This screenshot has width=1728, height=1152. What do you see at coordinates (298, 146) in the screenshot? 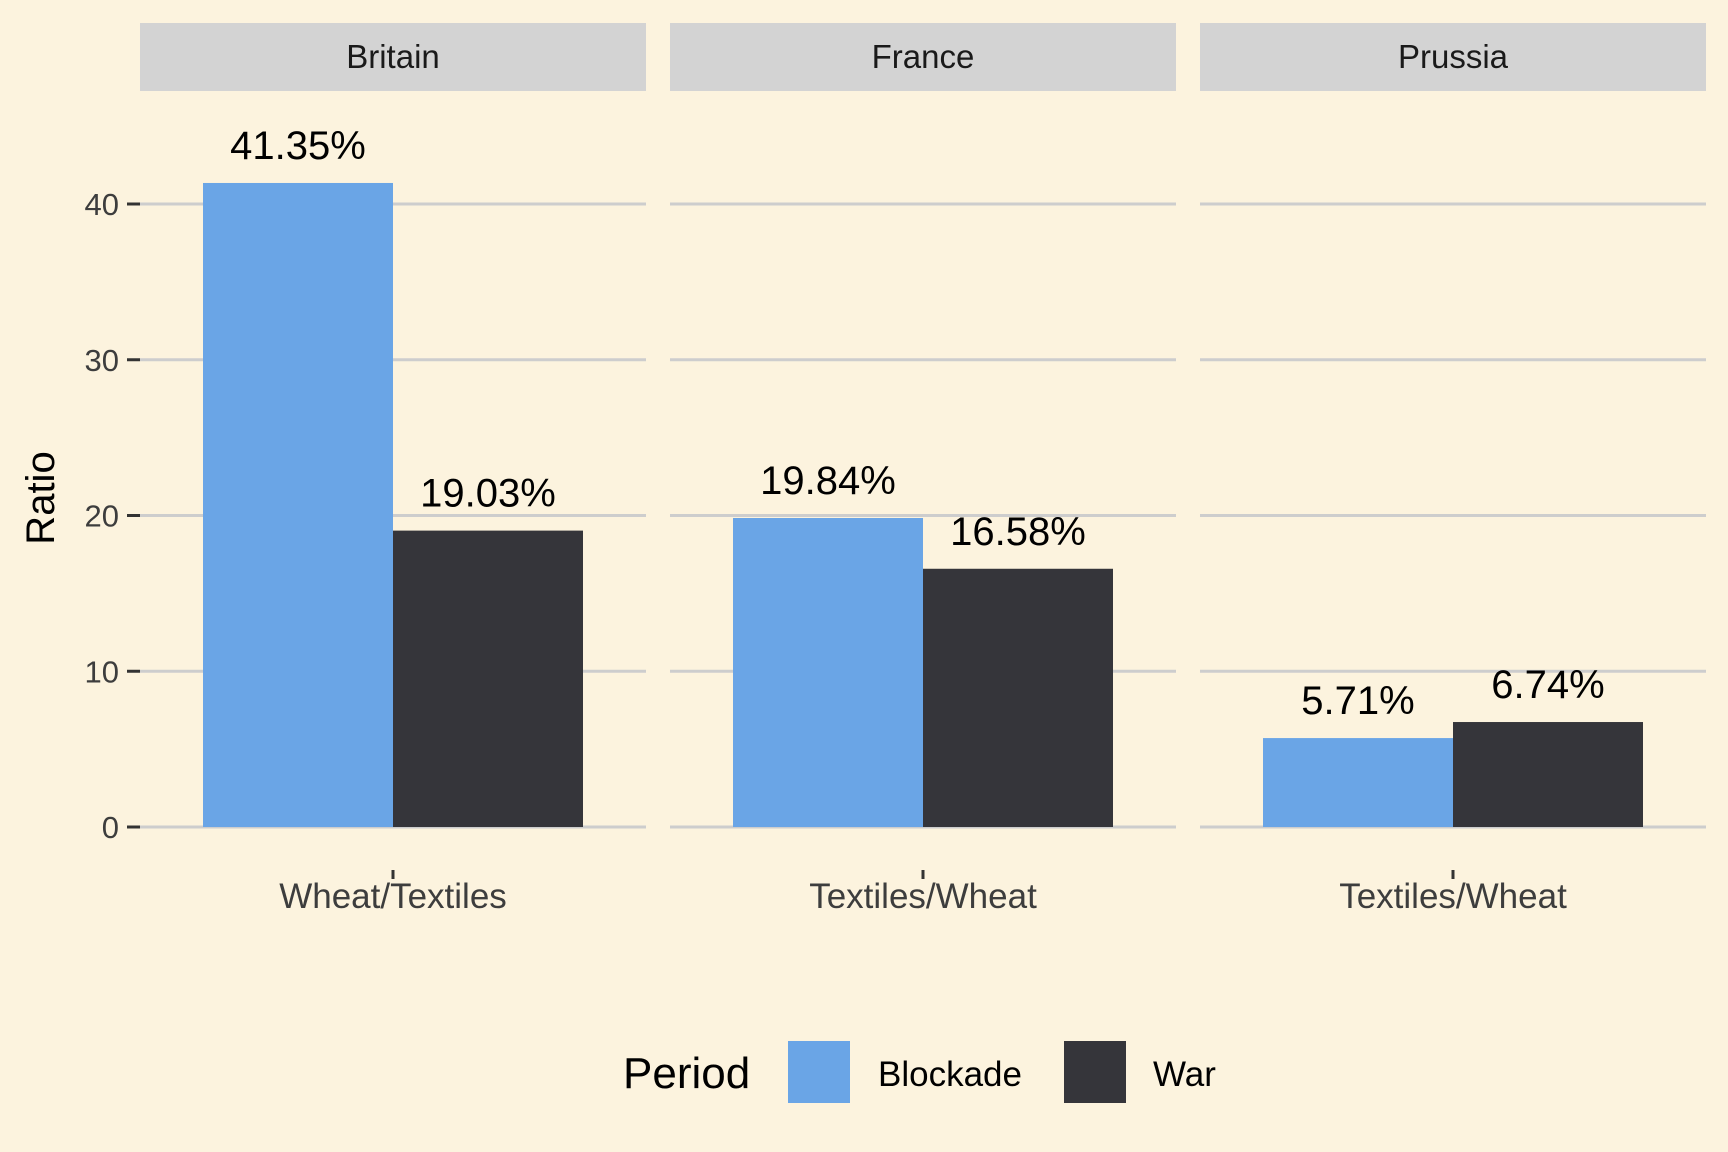
I see `bar-value-label: 41.35%` at bounding box center [298, 146].